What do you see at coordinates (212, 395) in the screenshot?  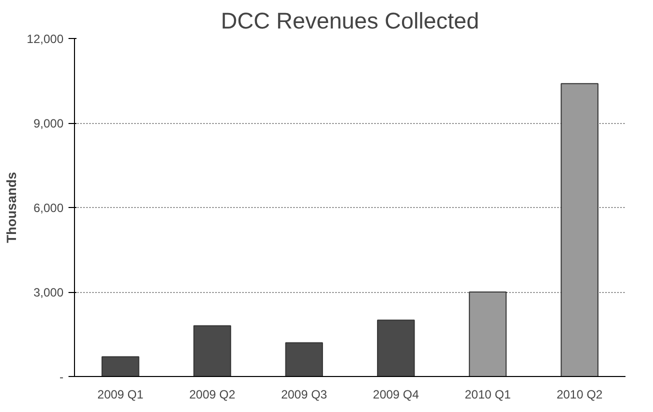 I see `x-tick-label: 2009 Q2` at bounding box center [212, 395].